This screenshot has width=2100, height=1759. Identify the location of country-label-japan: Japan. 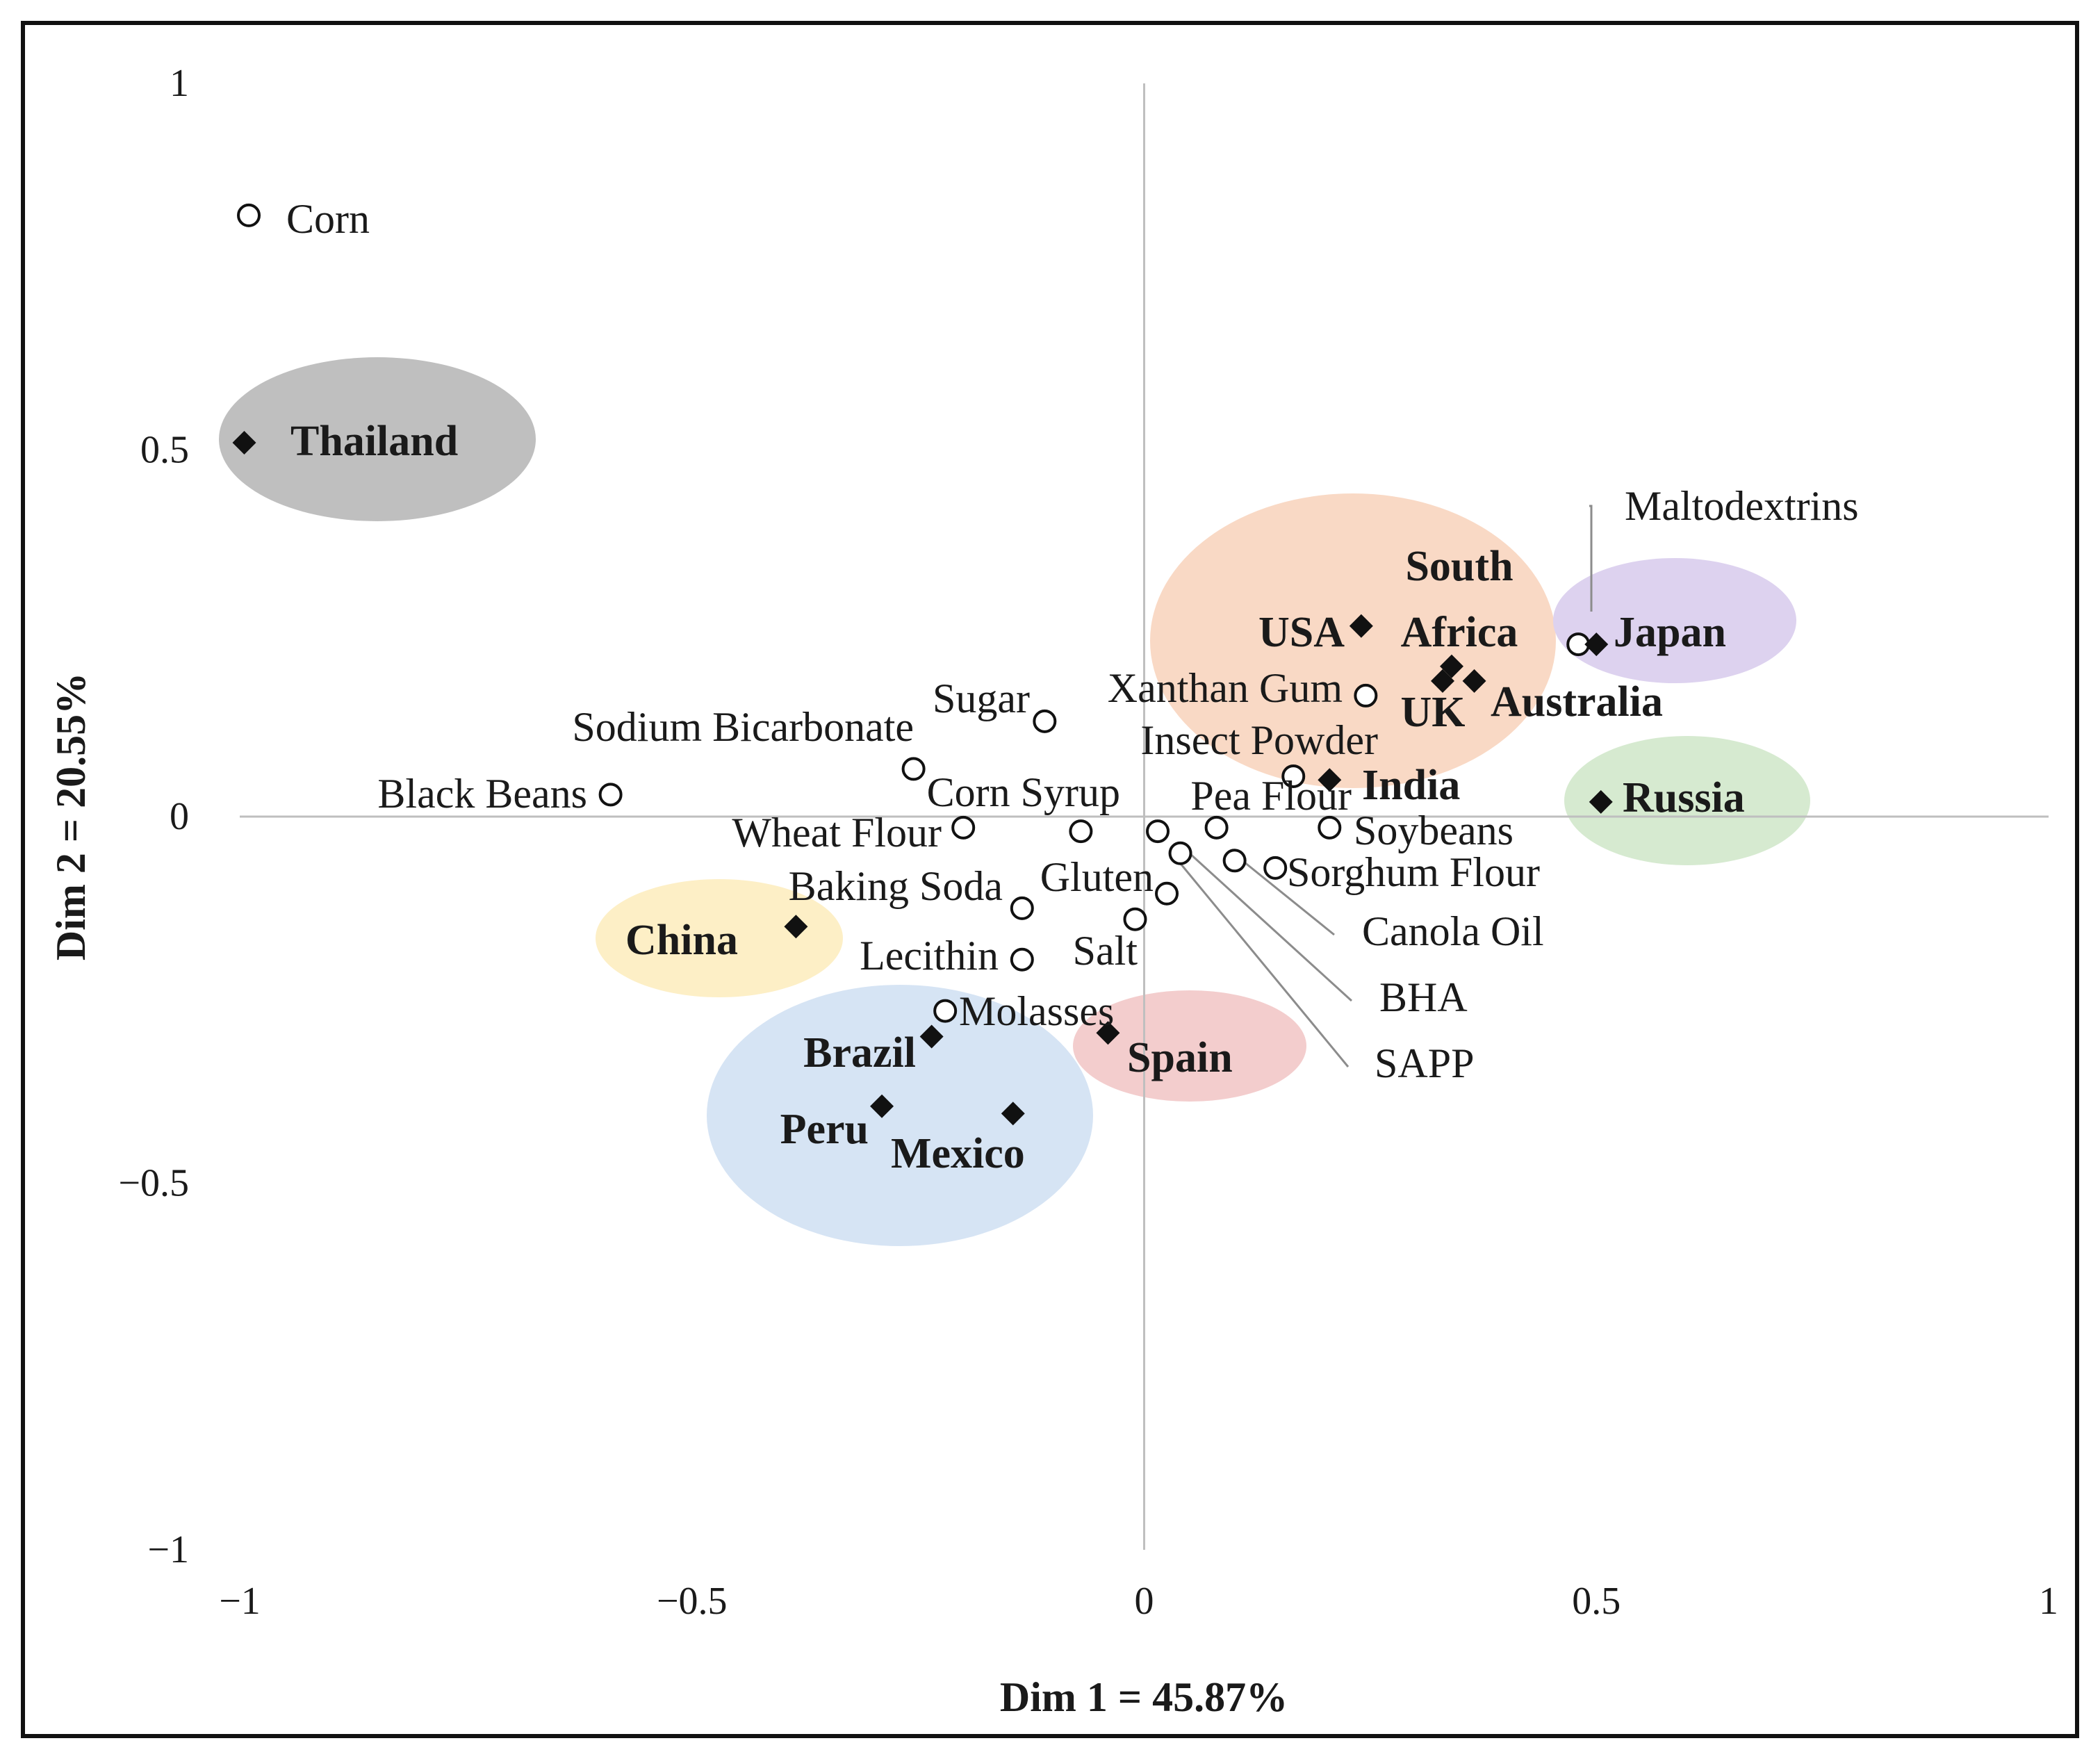
(1670, 632).